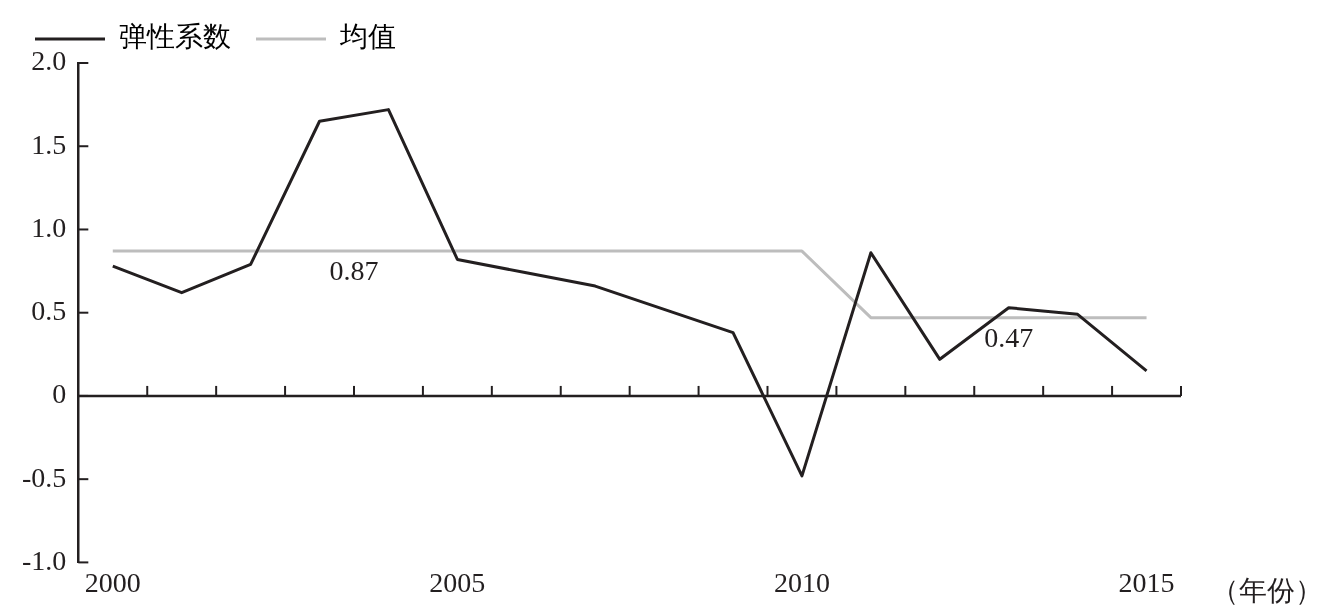 The image size is (1331, 611). I want to click on x-tick-label: 2010, so click(801, 582).